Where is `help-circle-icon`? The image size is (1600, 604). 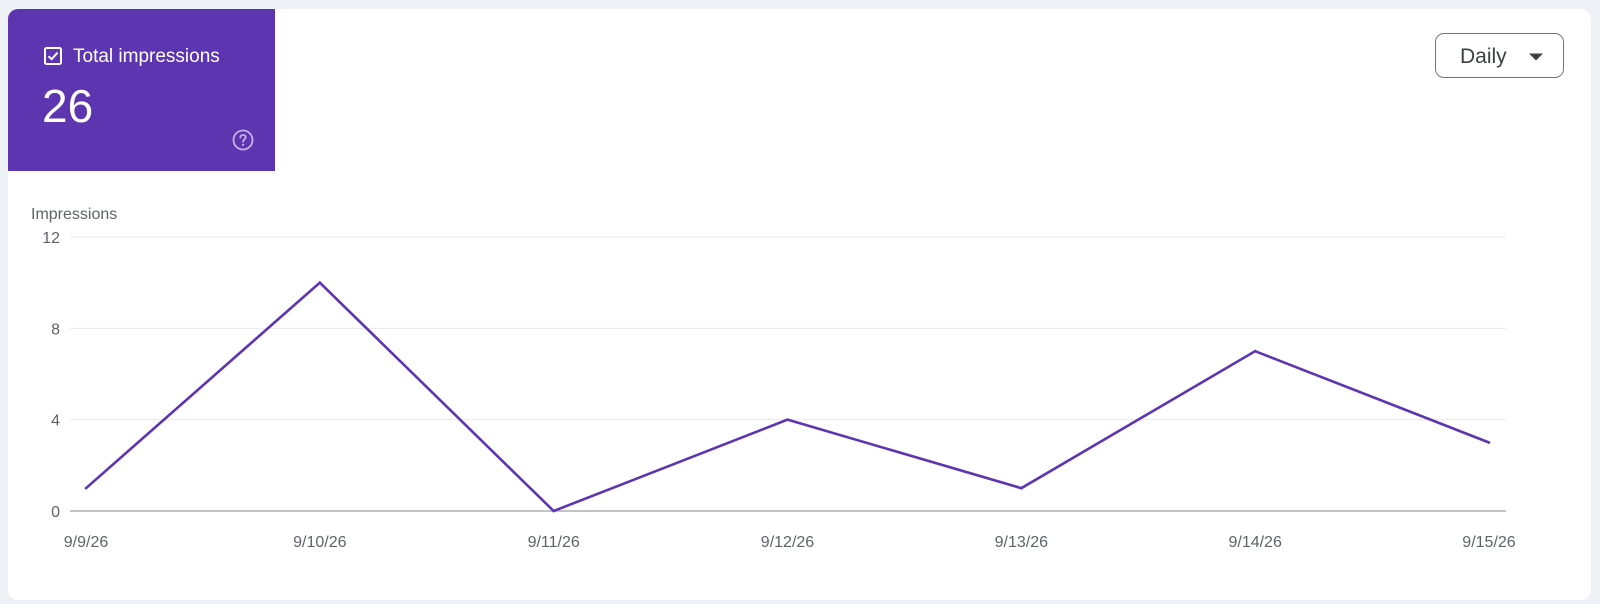 help-circle-icon is located at coordinates (243, 140).